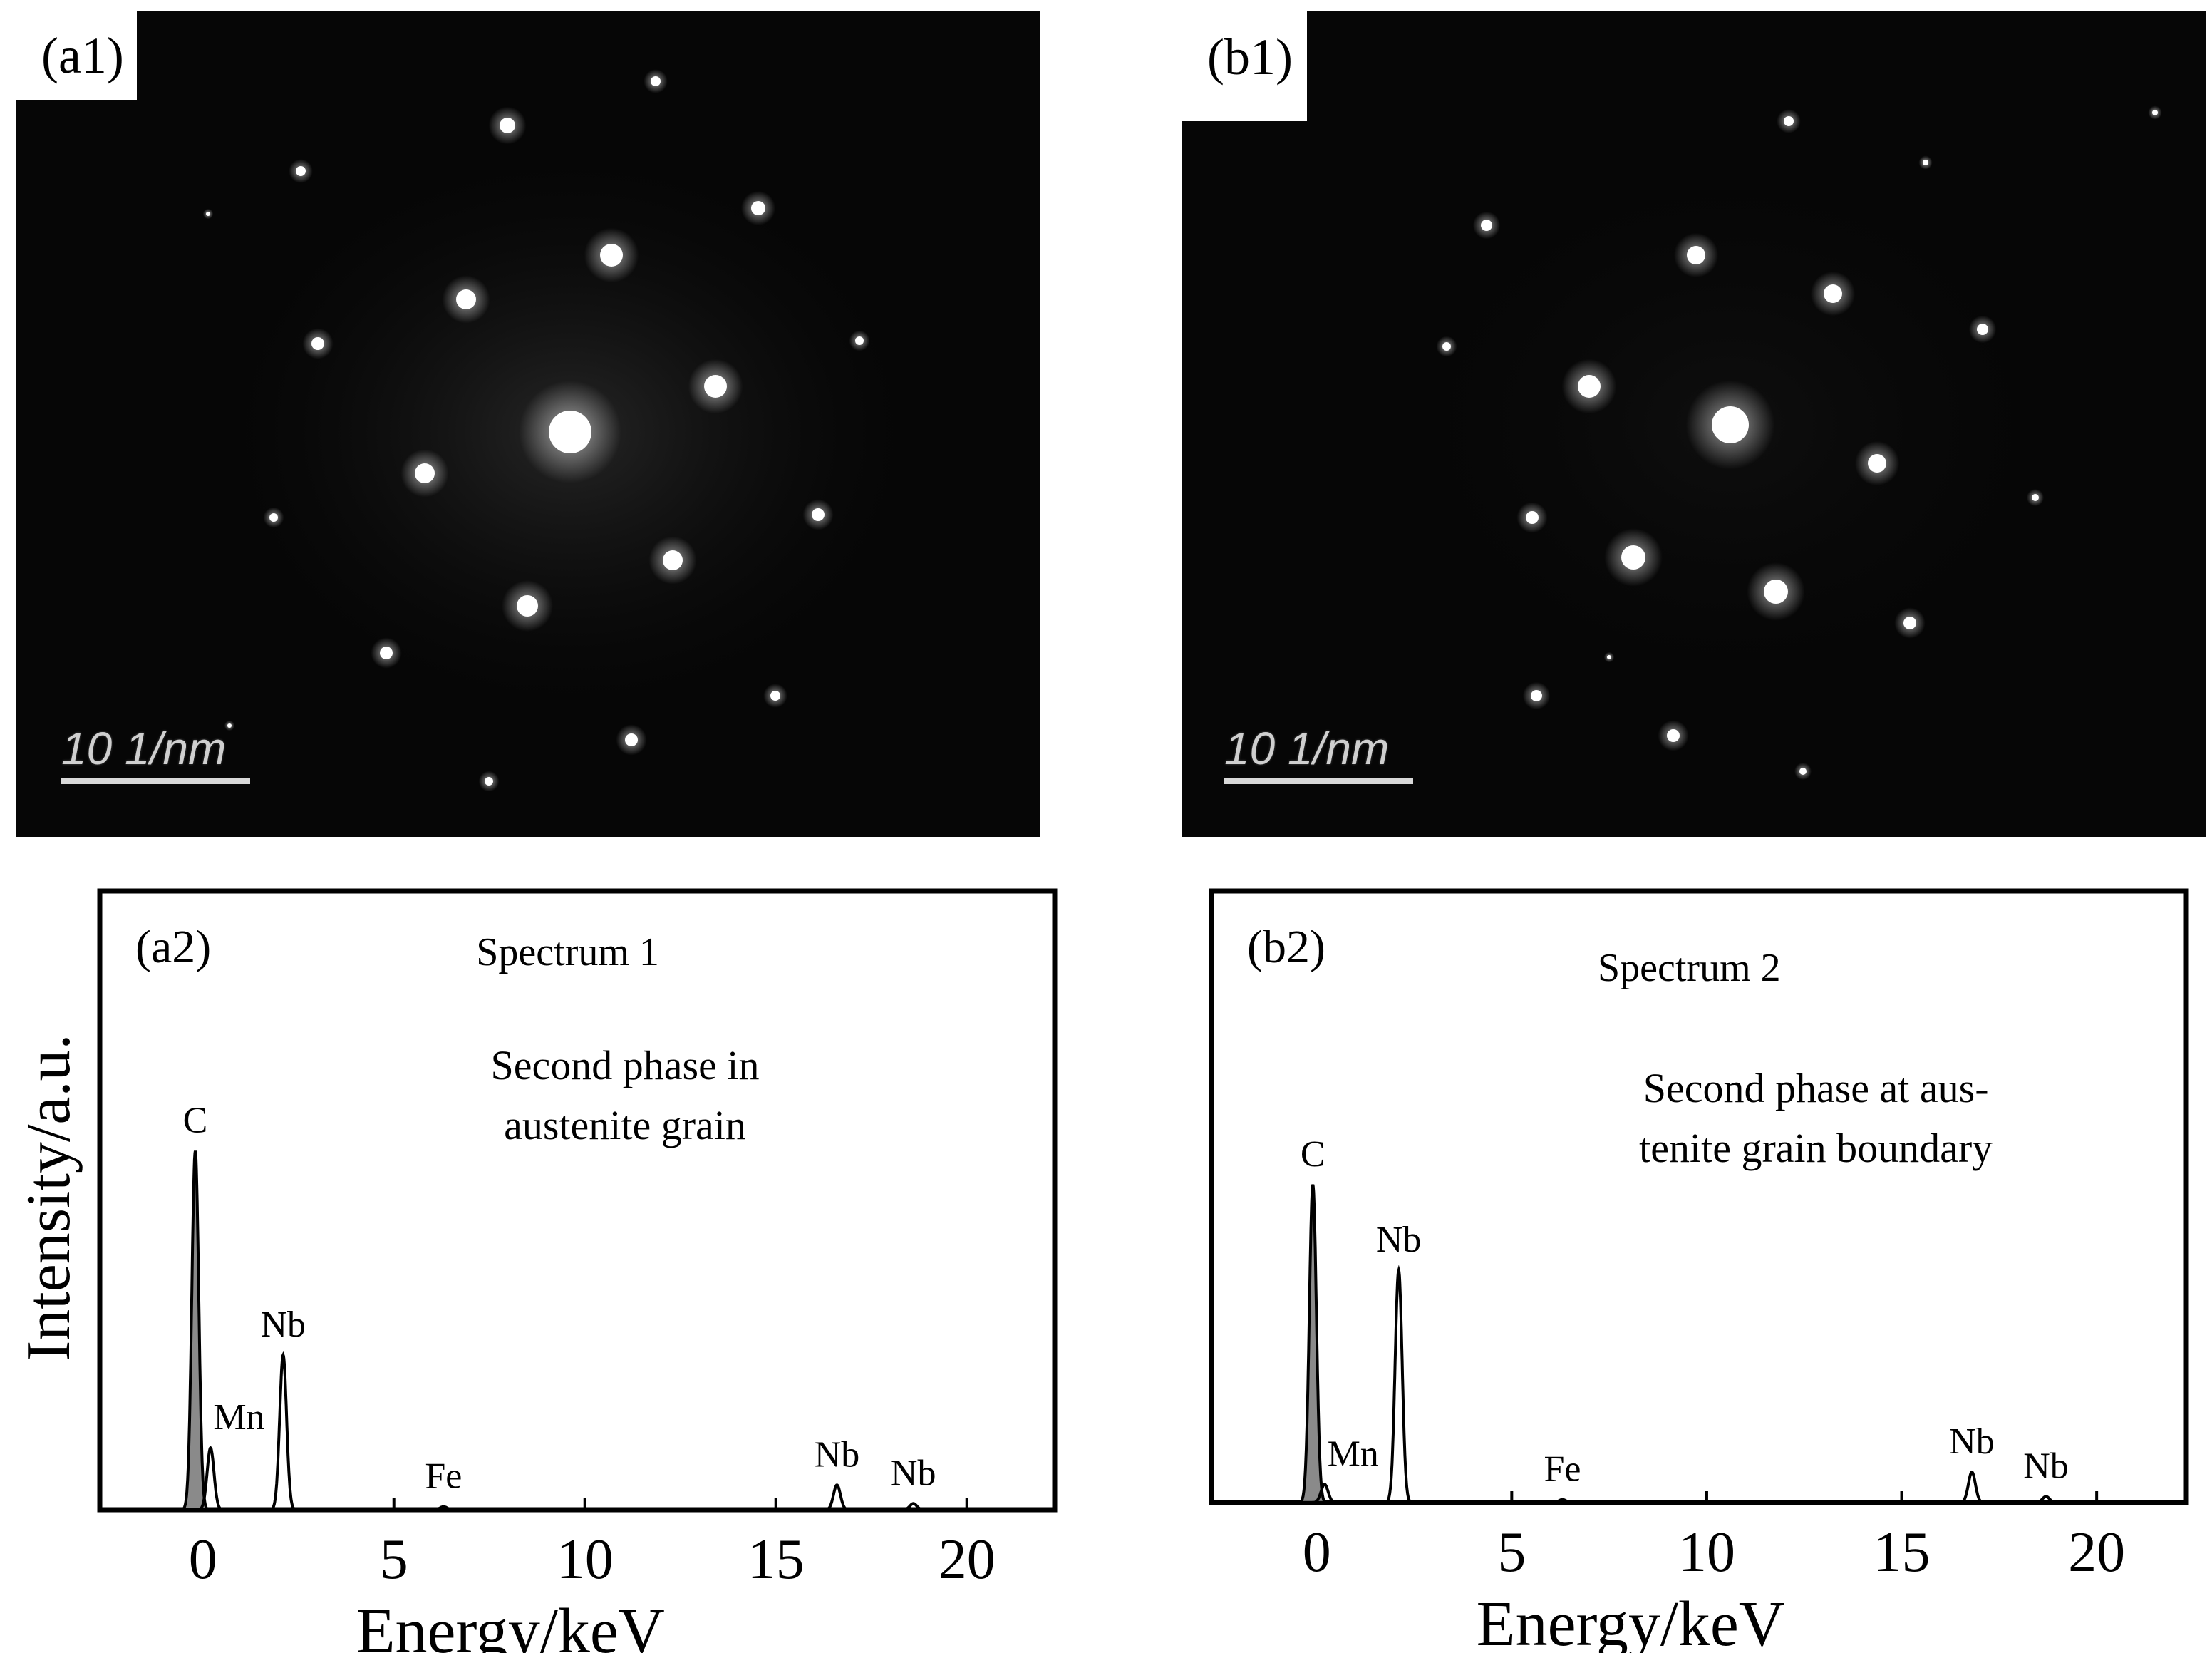 This screenshot has width=2212, height=1653. Describe the element at coordinates (155, 781) in the screenshot. I see `scale-bar-line-a1` at that location.